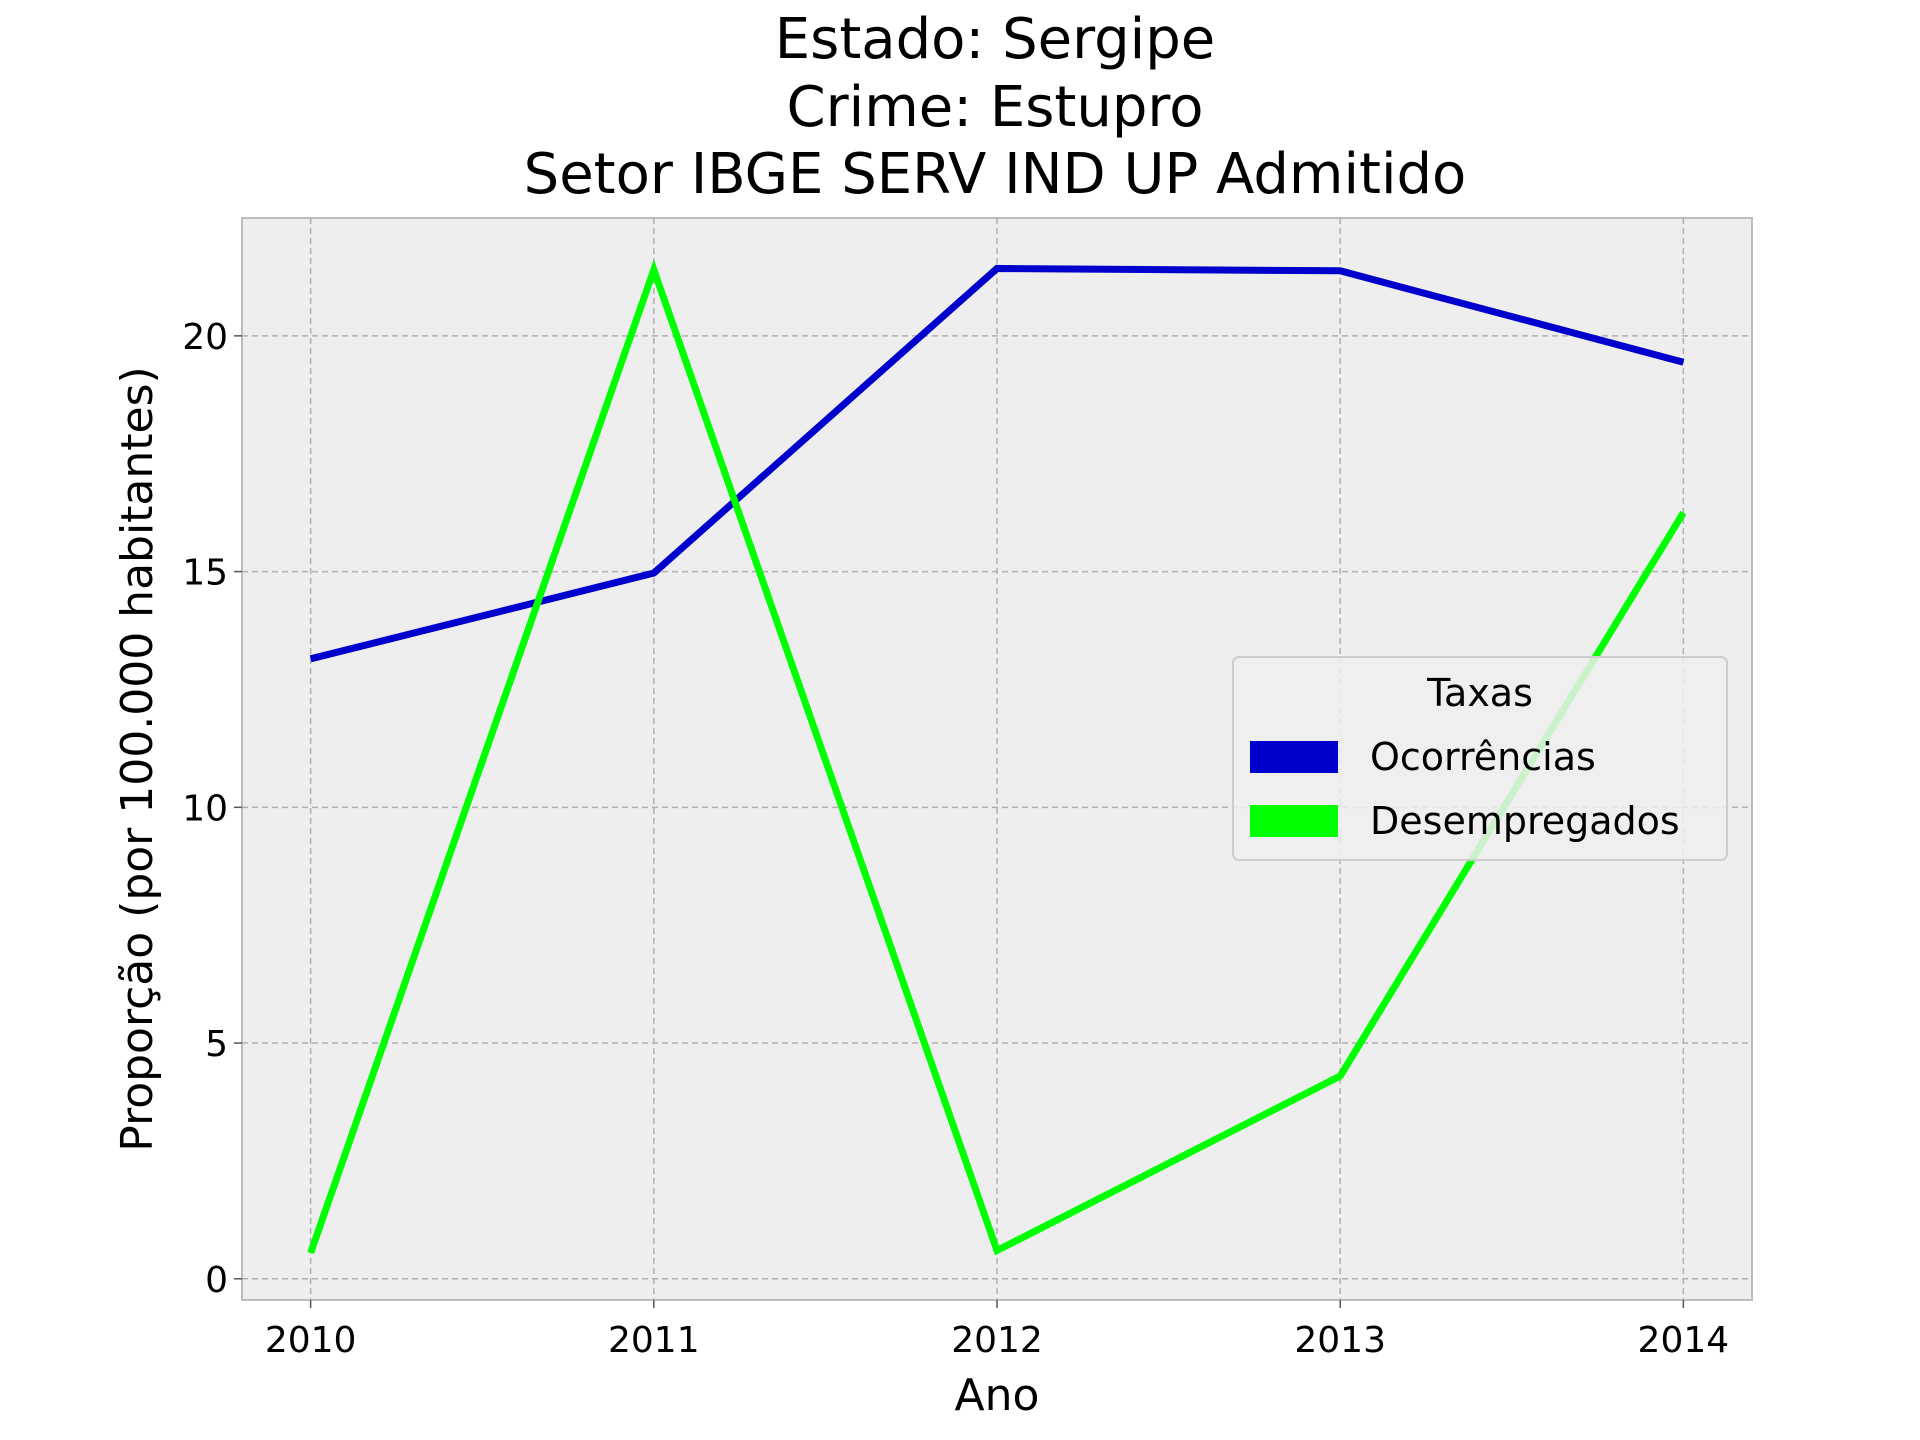  I want to click on y-tick-label: 15, so click(205, 573).